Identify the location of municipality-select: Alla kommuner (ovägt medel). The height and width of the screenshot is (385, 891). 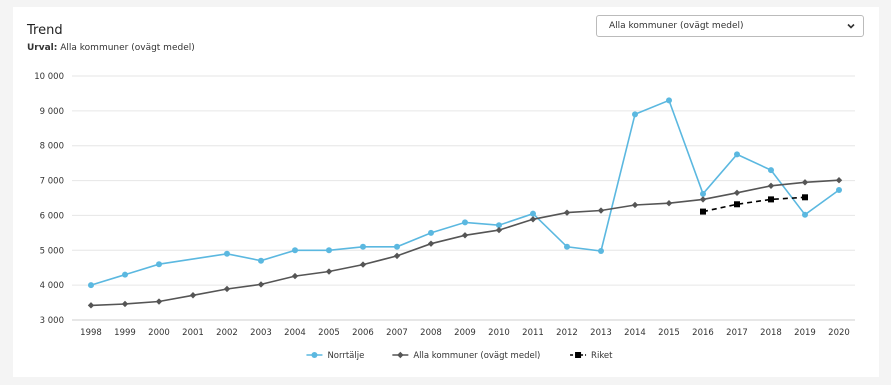
(730, 26).